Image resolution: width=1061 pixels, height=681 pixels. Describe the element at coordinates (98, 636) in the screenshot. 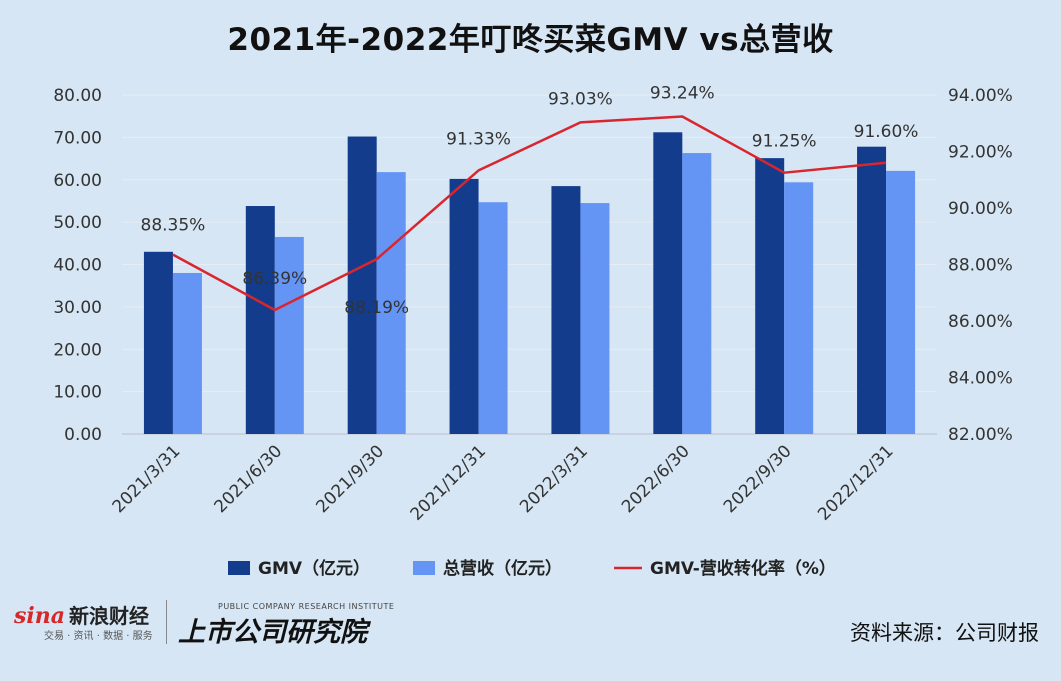

I see `sina-tagline: 交易 · 资讯 · 数据 · 服务` at that location.